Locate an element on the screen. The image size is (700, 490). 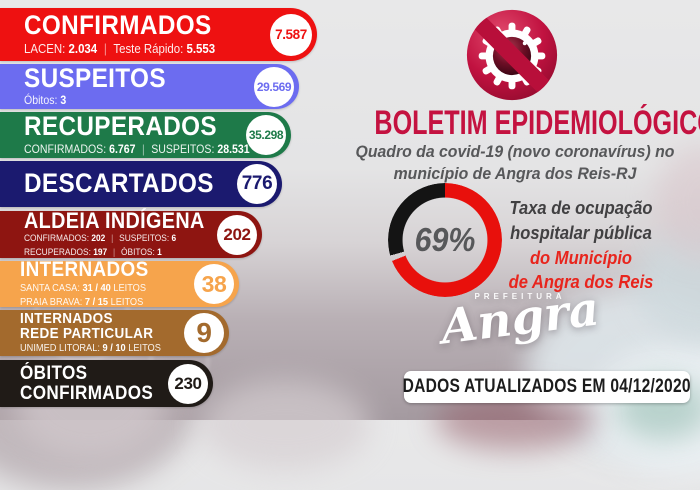
occupancy-donut is located at coordinates (445, 240).